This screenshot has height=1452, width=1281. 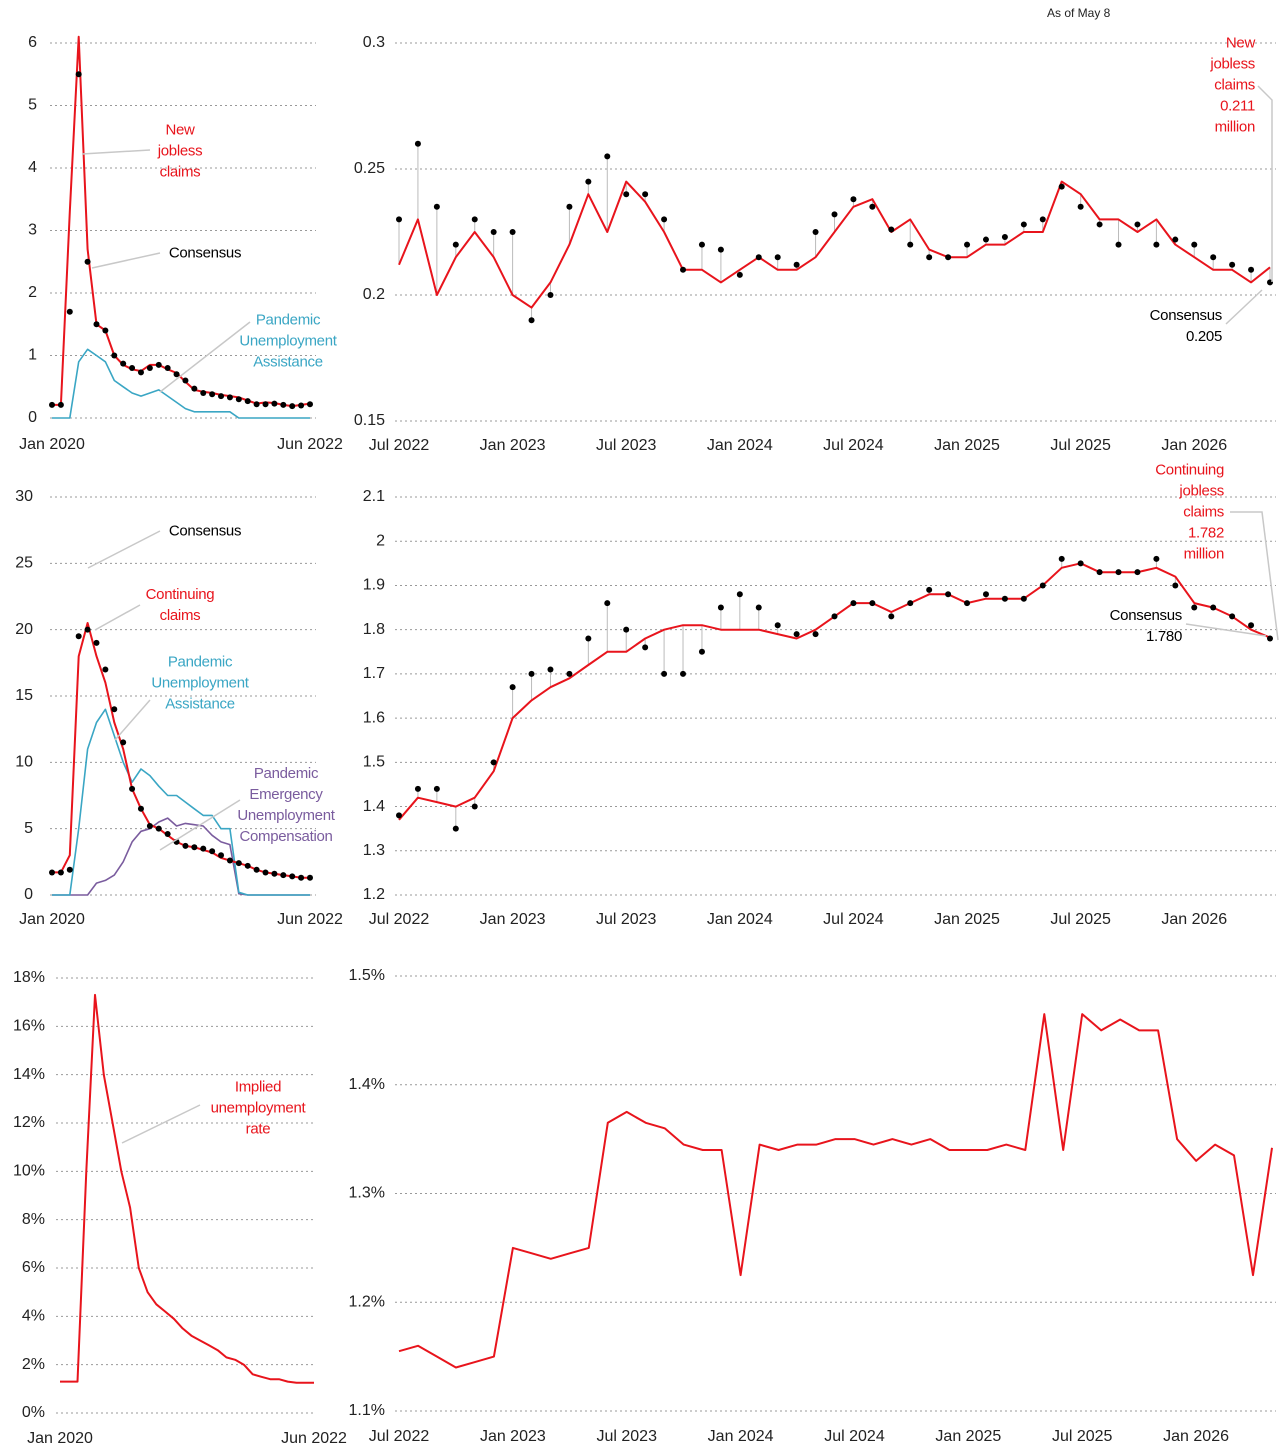 What do you see at coordinates (374, 717) in the screenshot?
I see `y-tick-label: 1.6` at bounding box center [374, 717].